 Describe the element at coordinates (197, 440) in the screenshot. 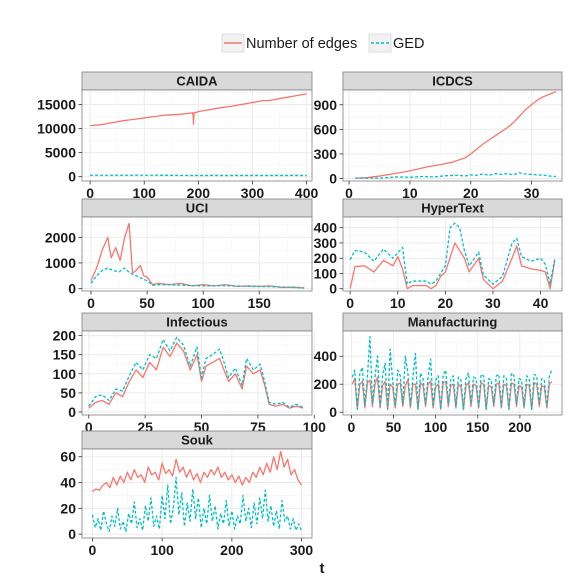

I see `panel-title: Souk` at that location.